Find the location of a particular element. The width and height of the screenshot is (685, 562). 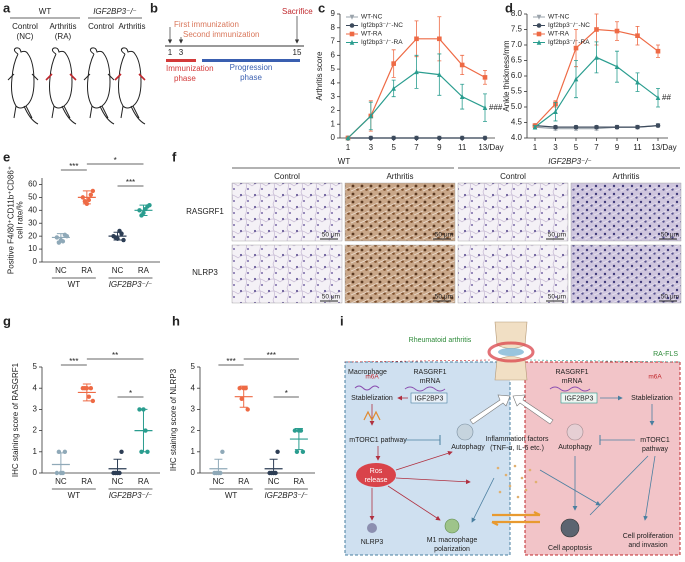

condition-label: Control is located at coordinates (287, 176).